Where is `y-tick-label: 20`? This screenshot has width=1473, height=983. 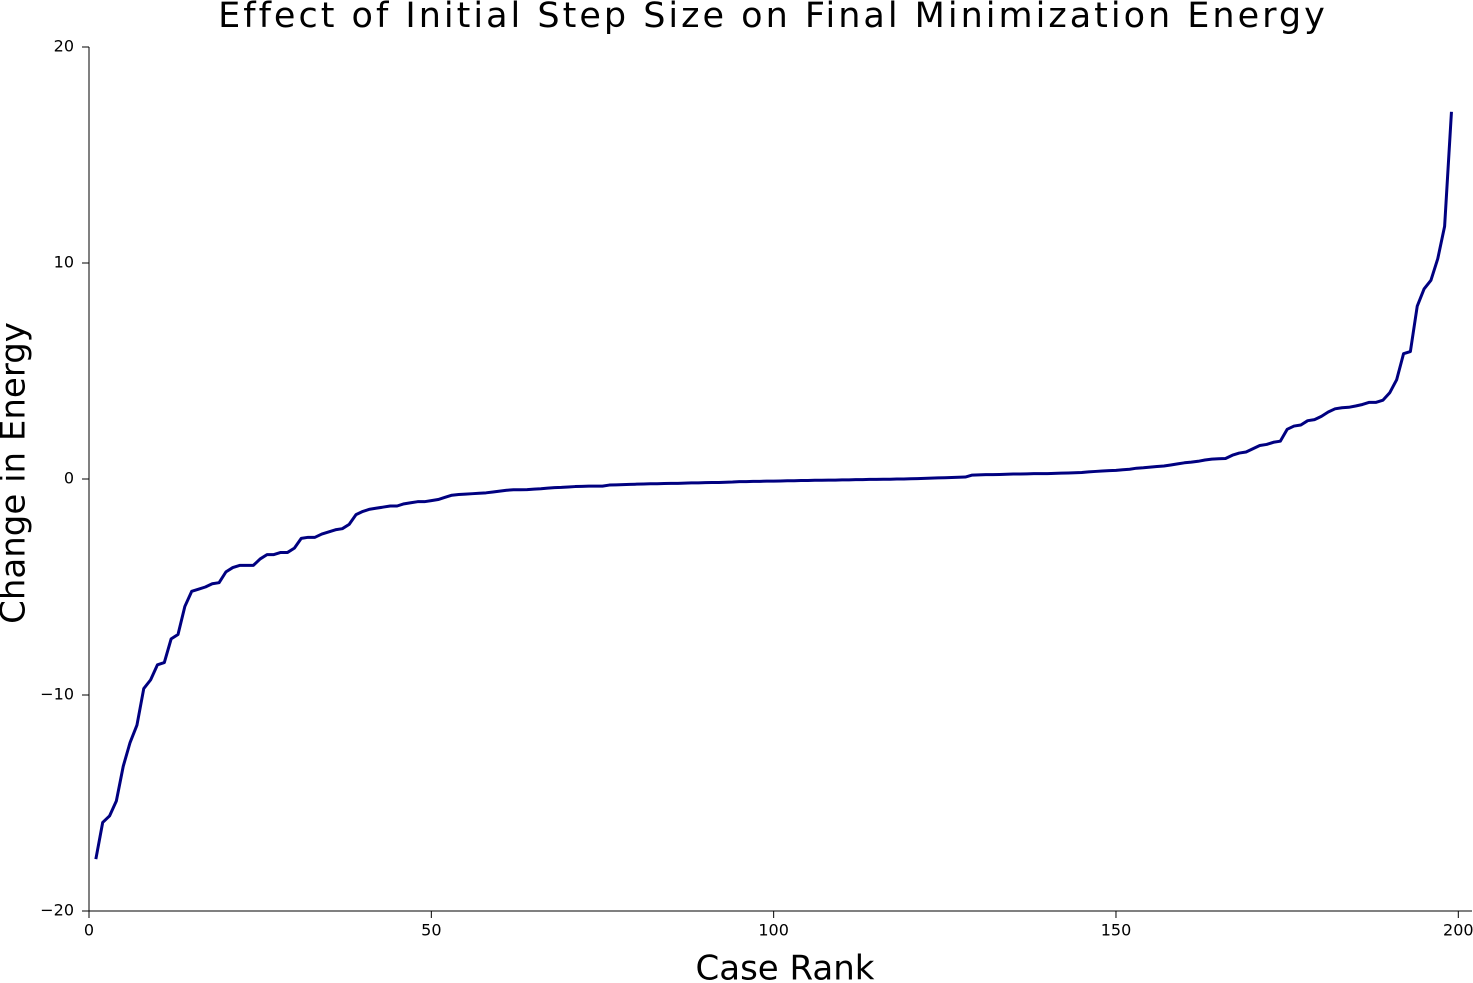
y-tick-label: 20 is located at coordinates (64, 46).